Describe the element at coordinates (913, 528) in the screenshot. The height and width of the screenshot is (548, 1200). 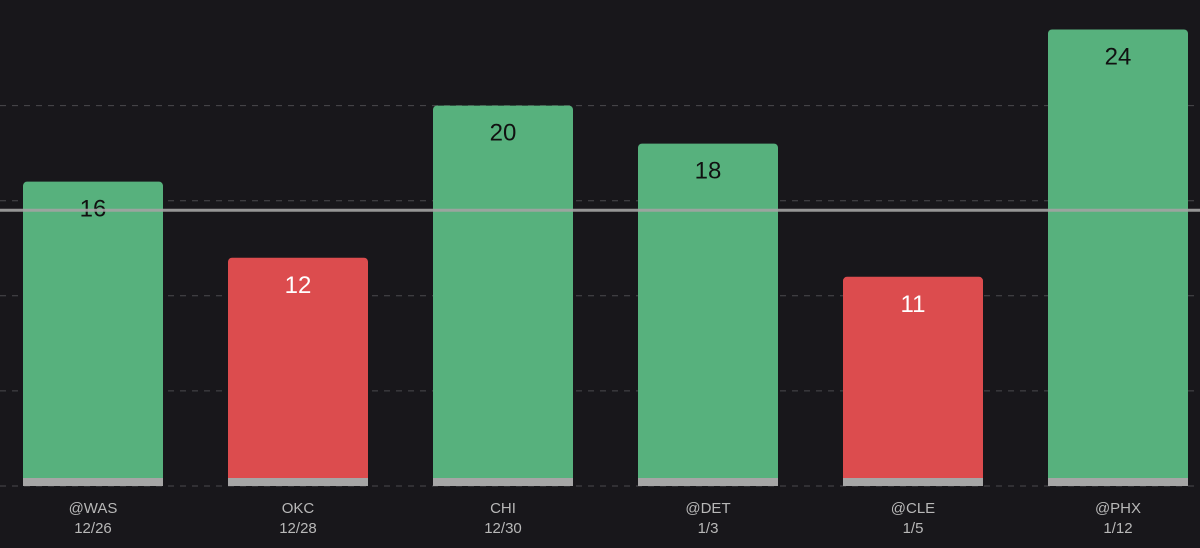
I see `x-tick-date-label: 1/5` at that location.